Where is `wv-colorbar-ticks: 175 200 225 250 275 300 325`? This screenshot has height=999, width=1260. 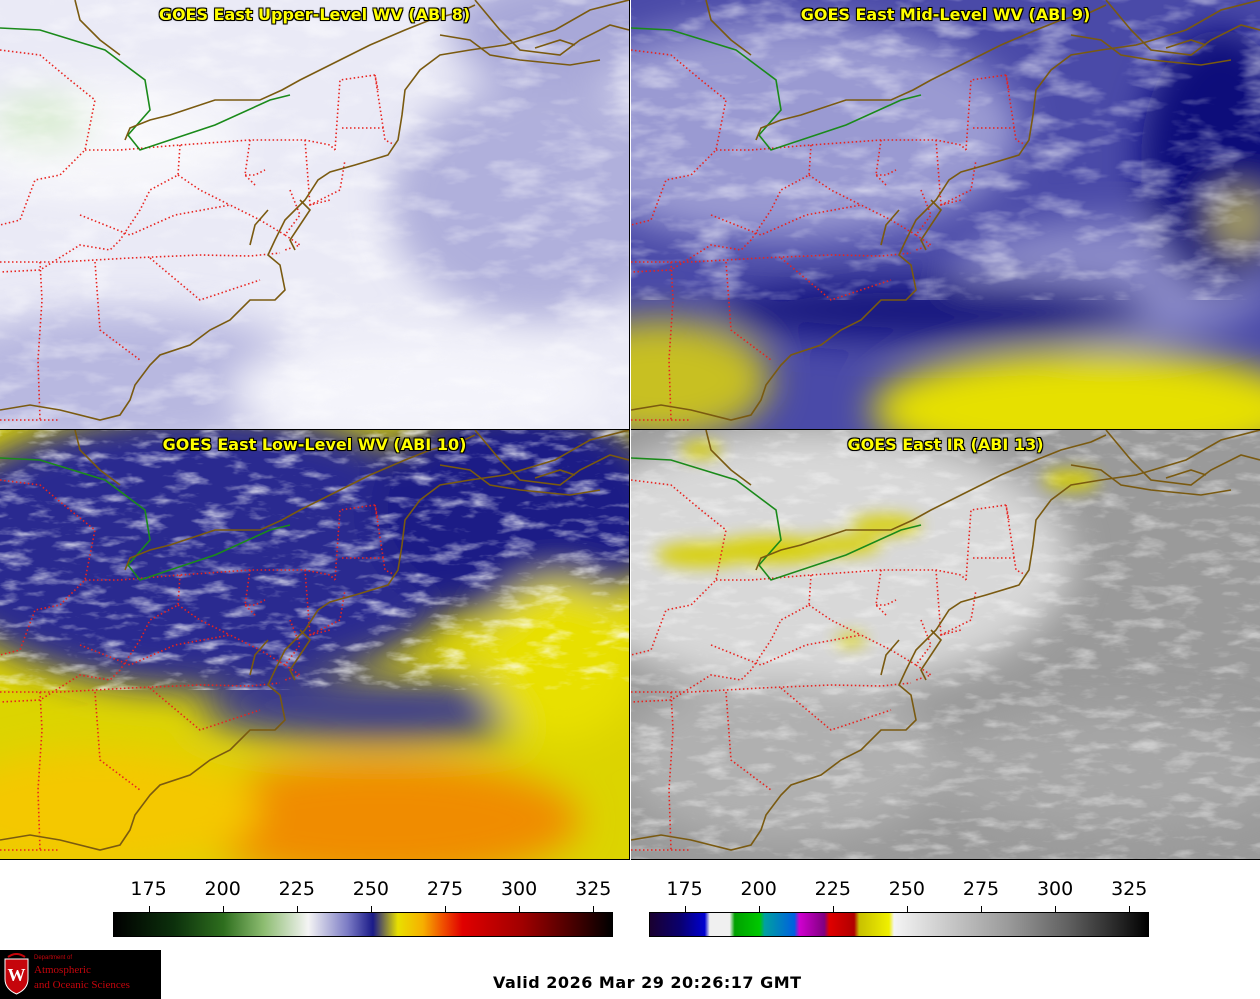 wv-colorbar-ticks: 175 200 225 250 275 300 325 is located at coordinates (362, 898).